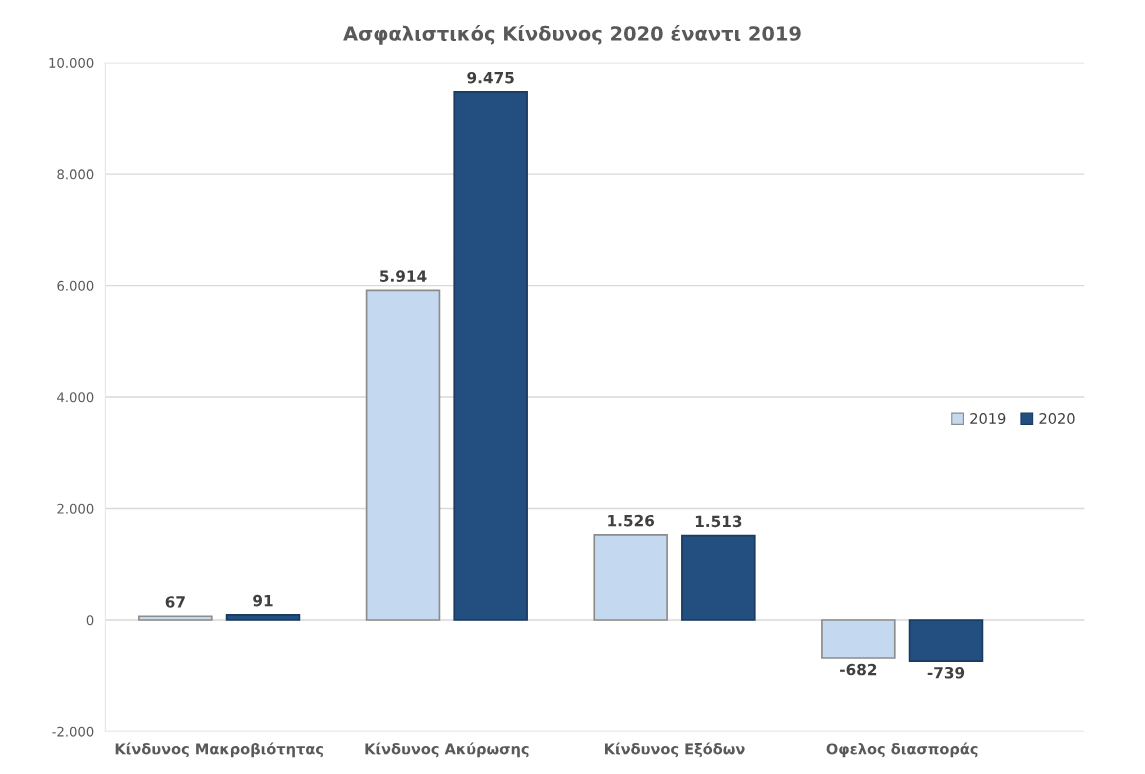  I want to click on chart-title: Ασφαλιστικός Κίνδυνος 2020 έναντι 2019, so click(572, 35).